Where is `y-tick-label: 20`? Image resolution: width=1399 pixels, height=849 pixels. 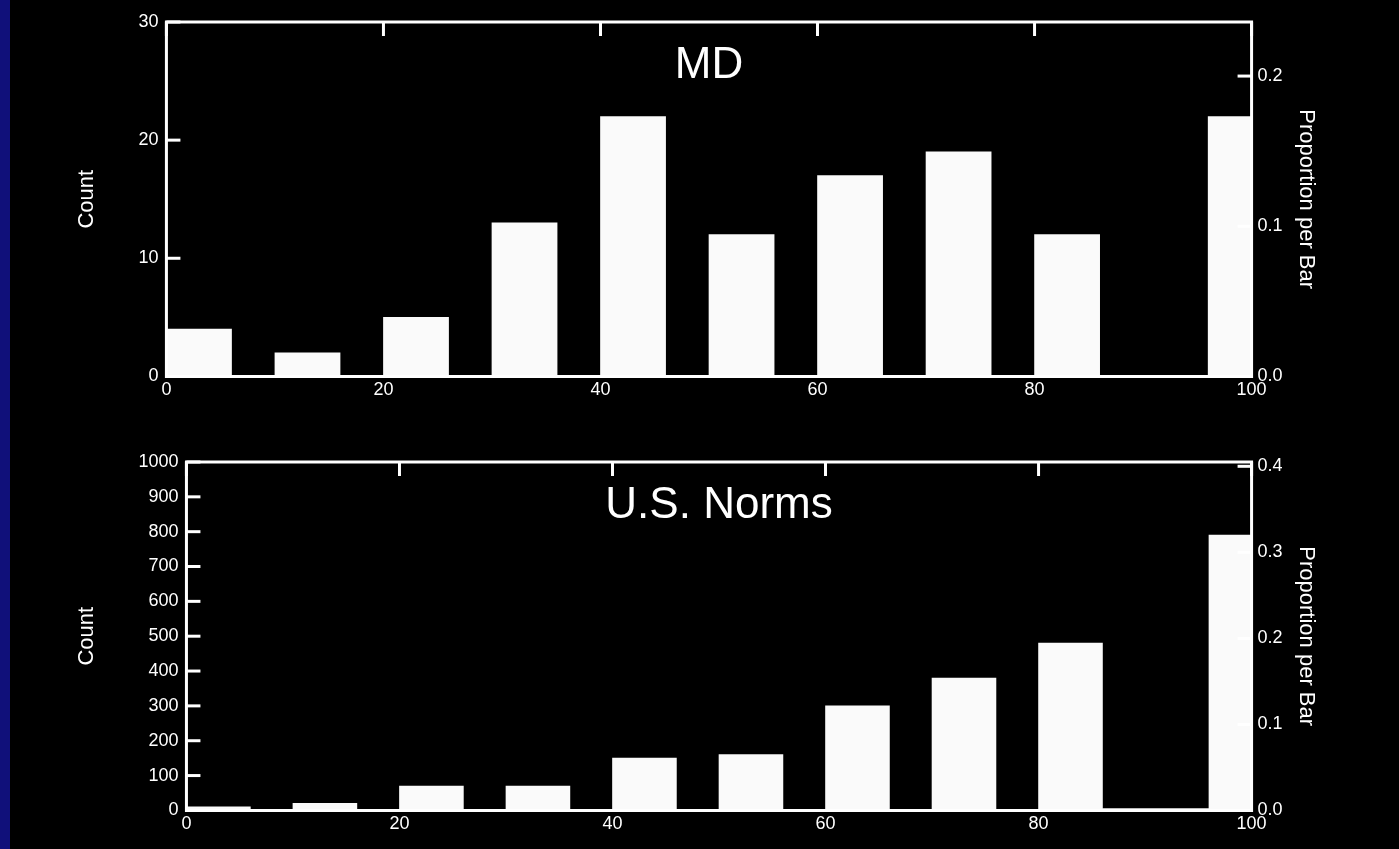
y-tick-label: 20 is located at coordinates (148, 139).